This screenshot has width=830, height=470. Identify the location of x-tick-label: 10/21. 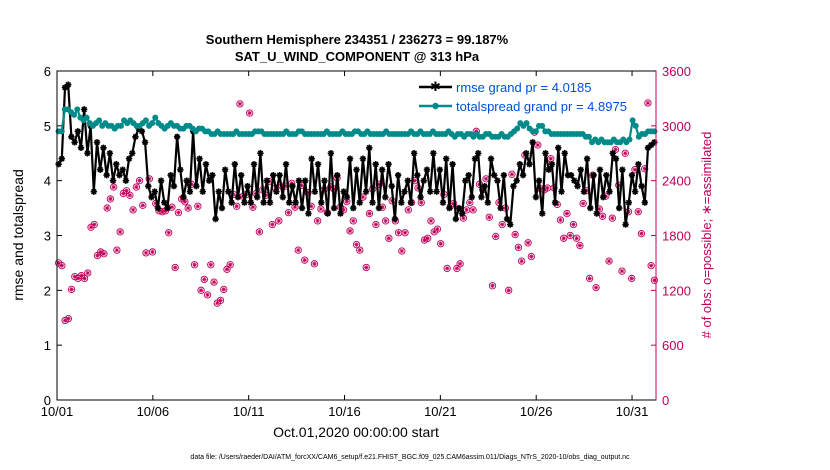
(440, 411).